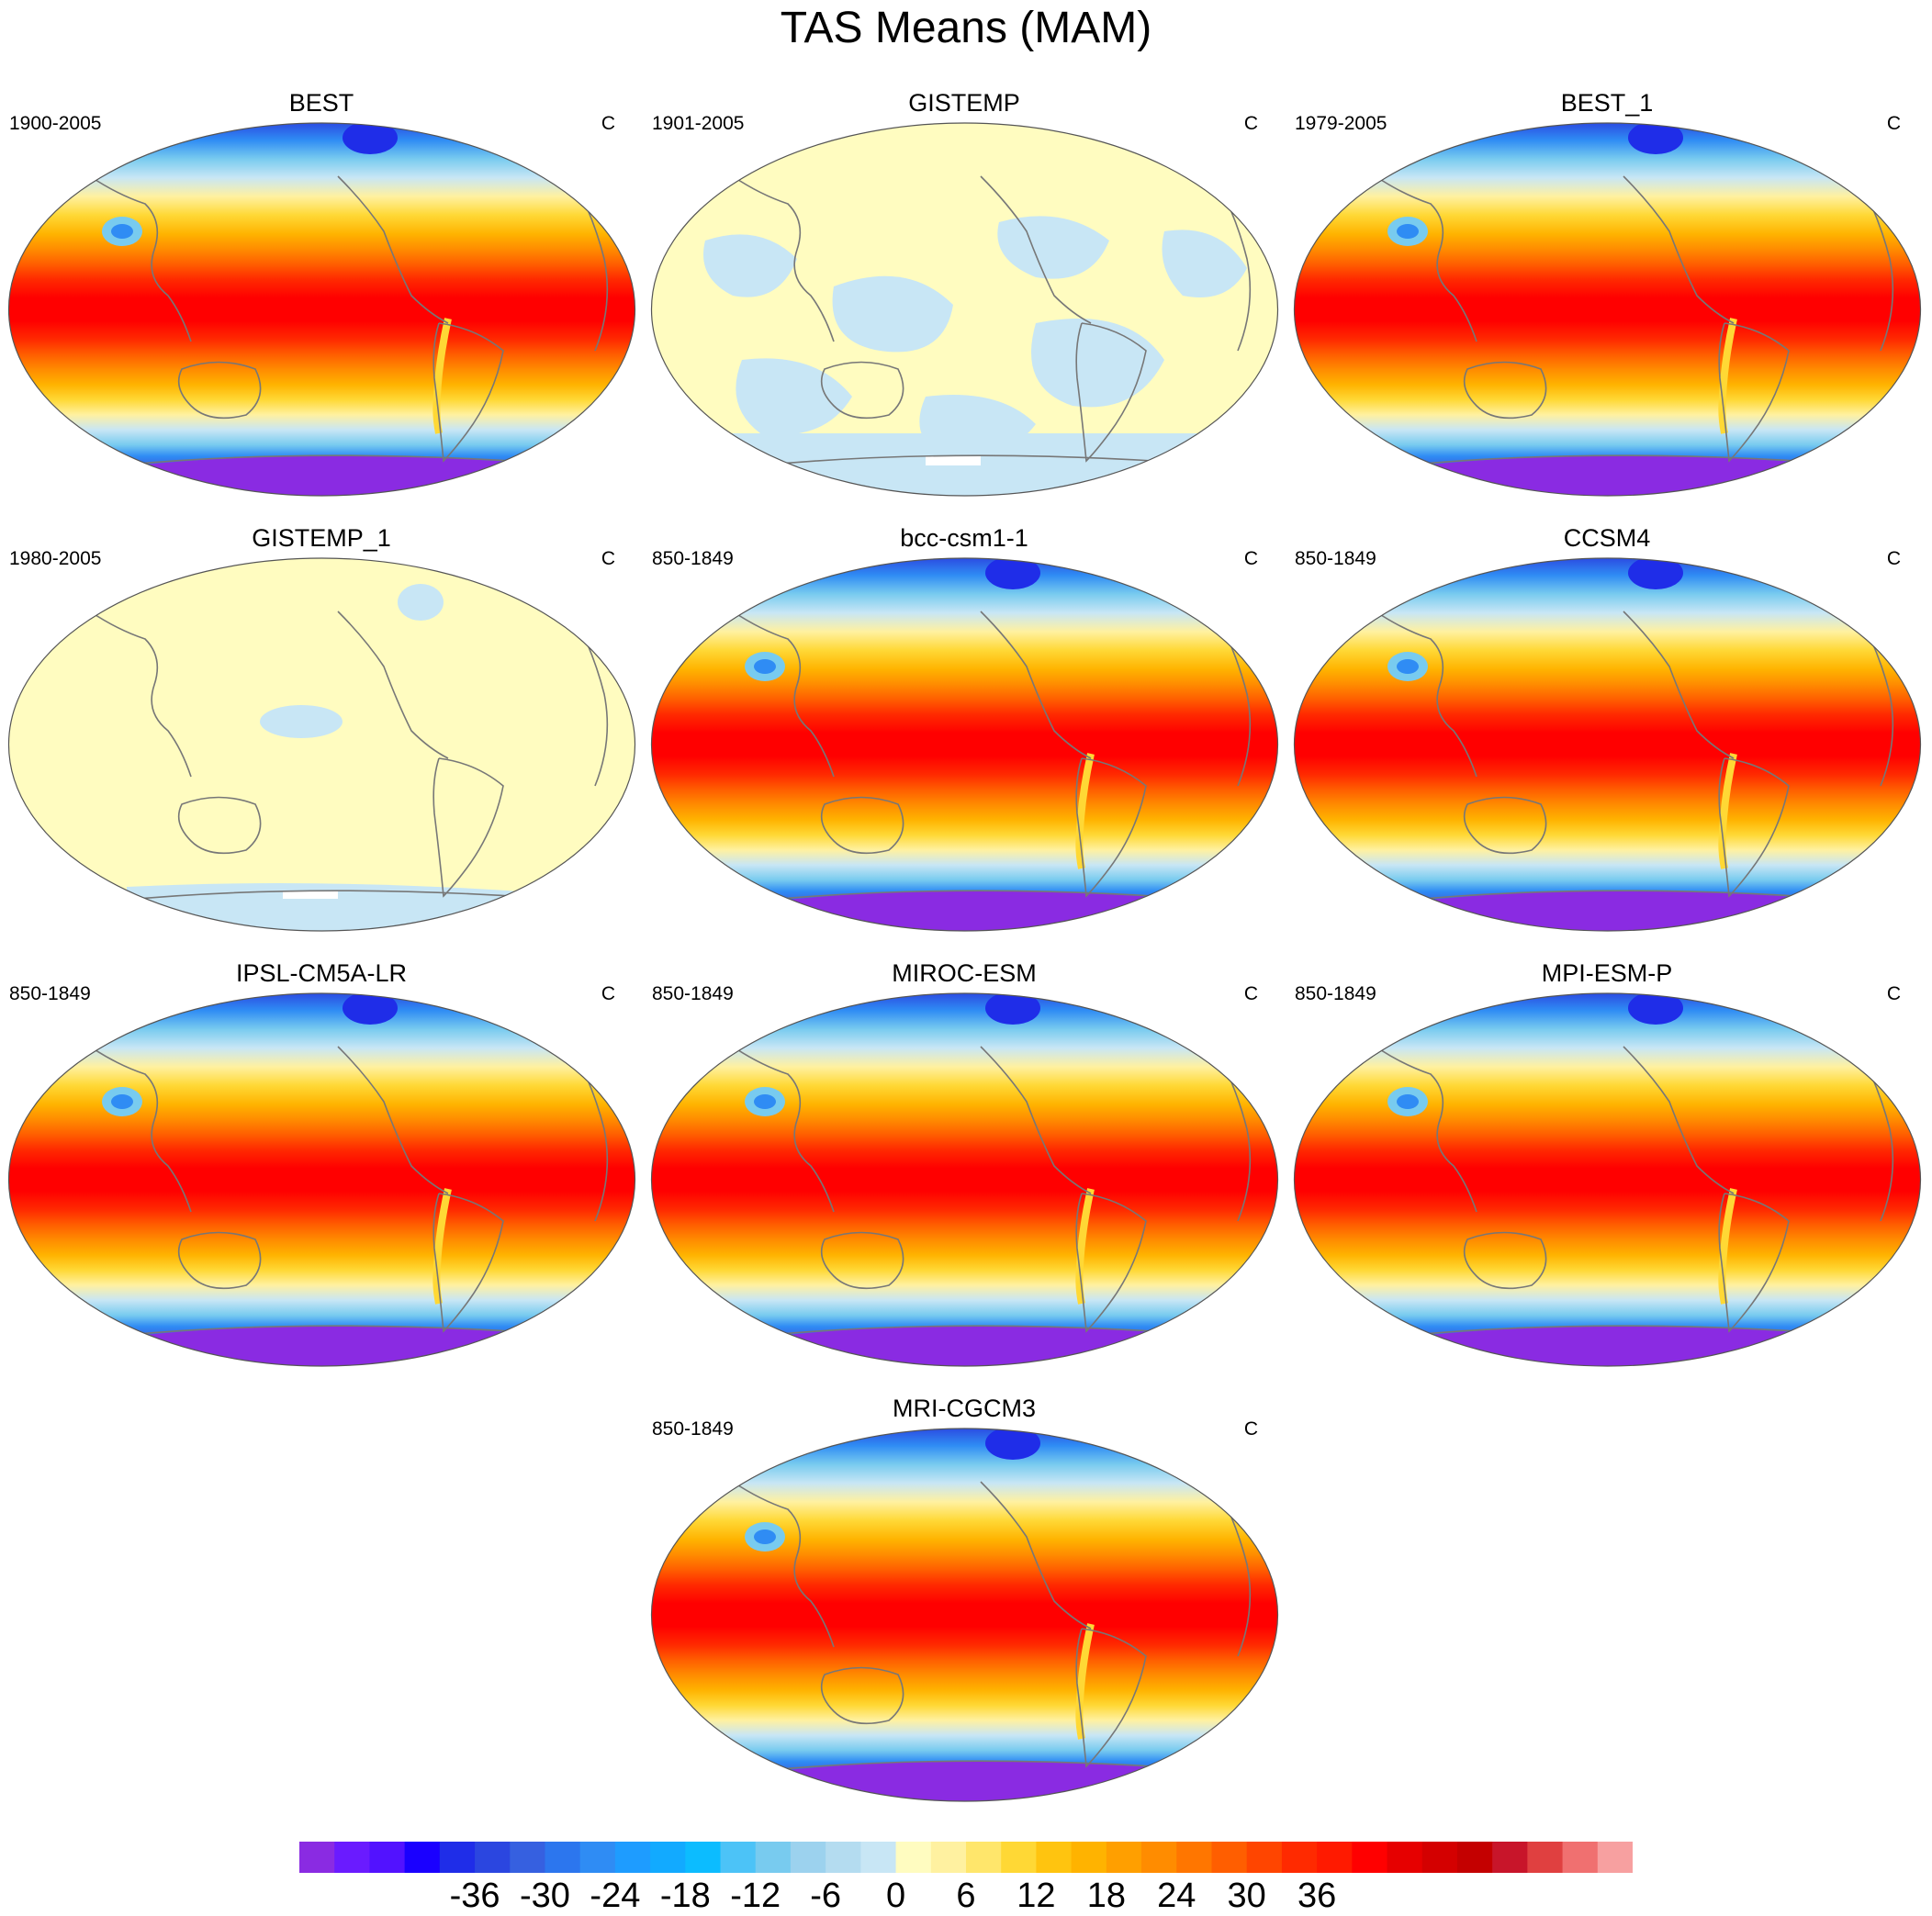  What do you see at coordinates (324, 907) in the screenshot?
I see `antarctica-cool` at bounding box center [324, 907].